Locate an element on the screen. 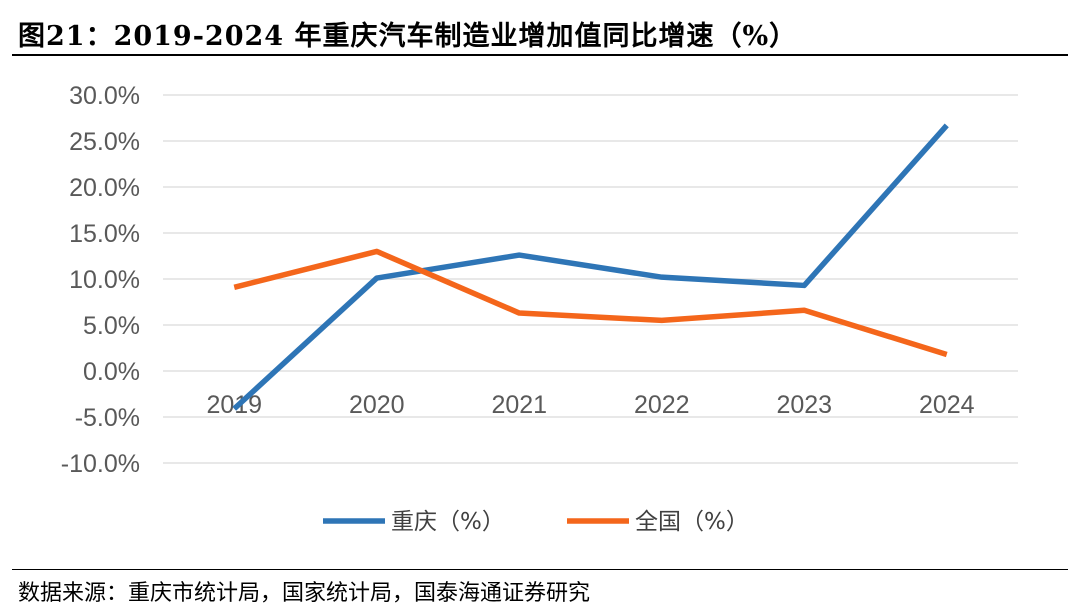  legend-label: 重庆（%） is located at coordinates (448, 522).